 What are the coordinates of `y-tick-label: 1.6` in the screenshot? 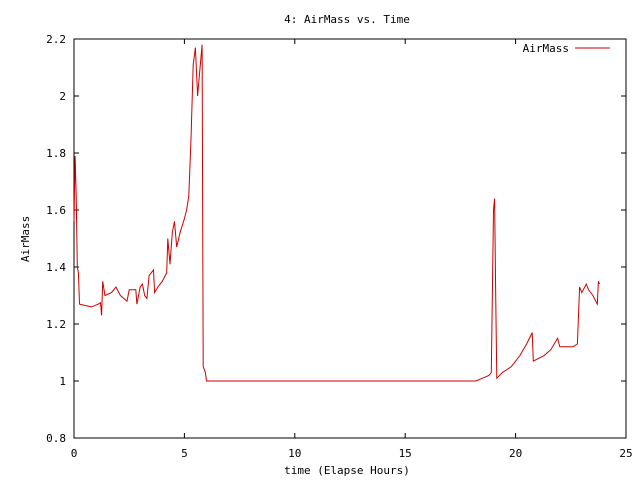 It's located at (56, 210).